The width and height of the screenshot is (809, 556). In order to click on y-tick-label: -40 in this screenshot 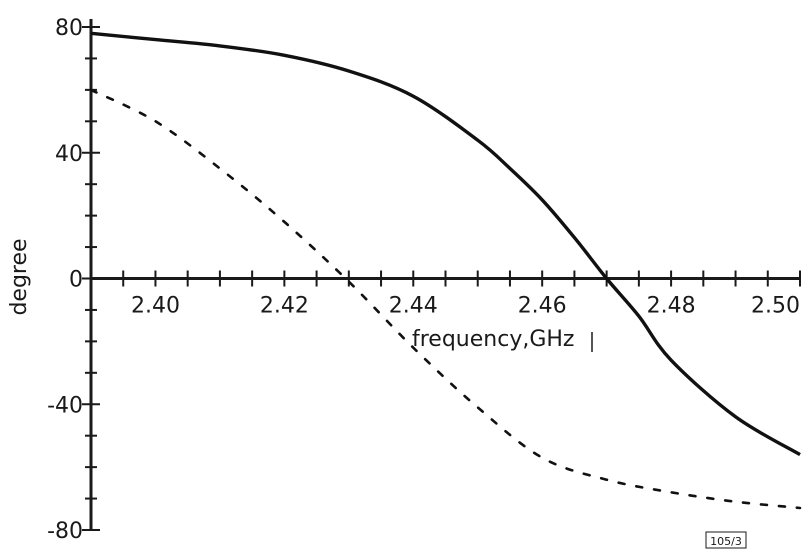, I will do `click(65, 405)`.